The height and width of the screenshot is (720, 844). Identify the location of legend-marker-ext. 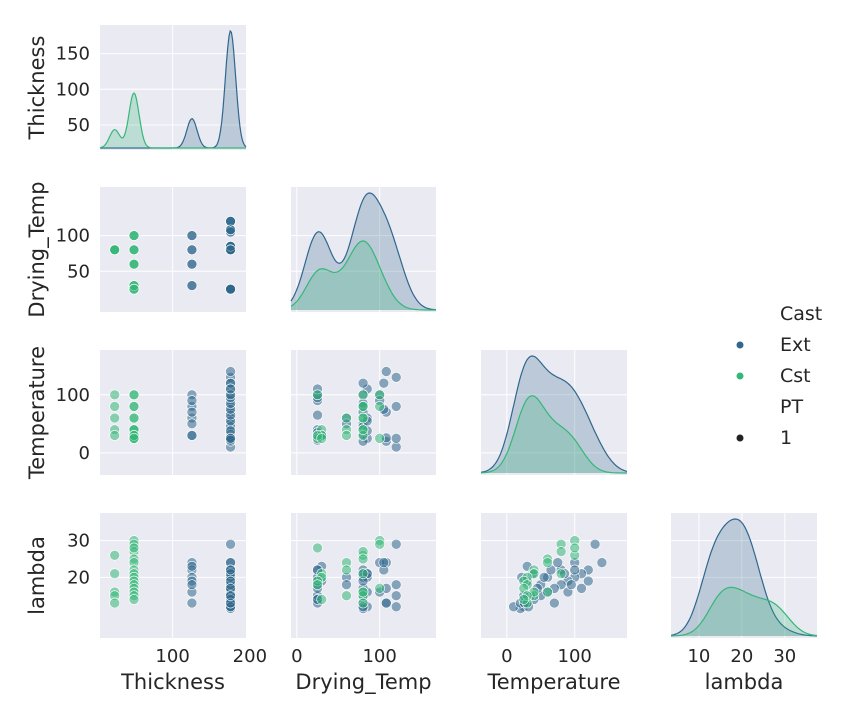
(740, 345).